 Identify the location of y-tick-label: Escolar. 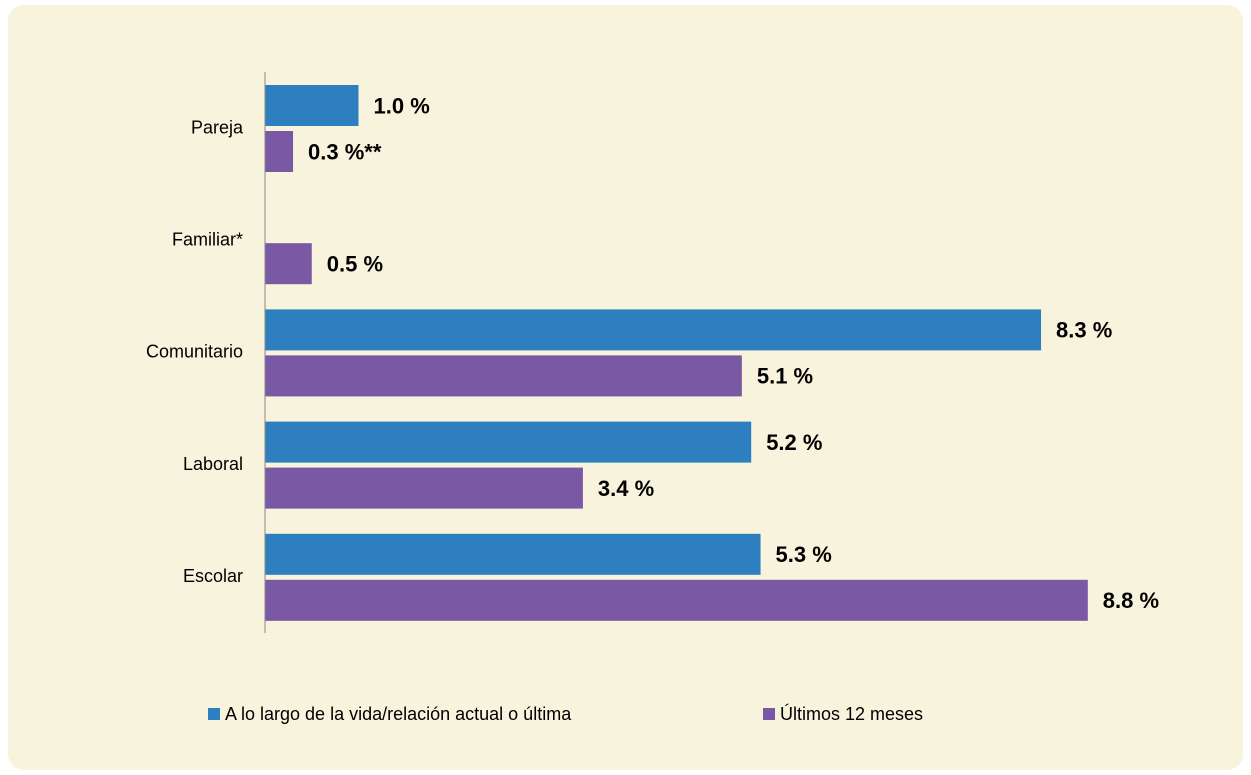
(213, 576).